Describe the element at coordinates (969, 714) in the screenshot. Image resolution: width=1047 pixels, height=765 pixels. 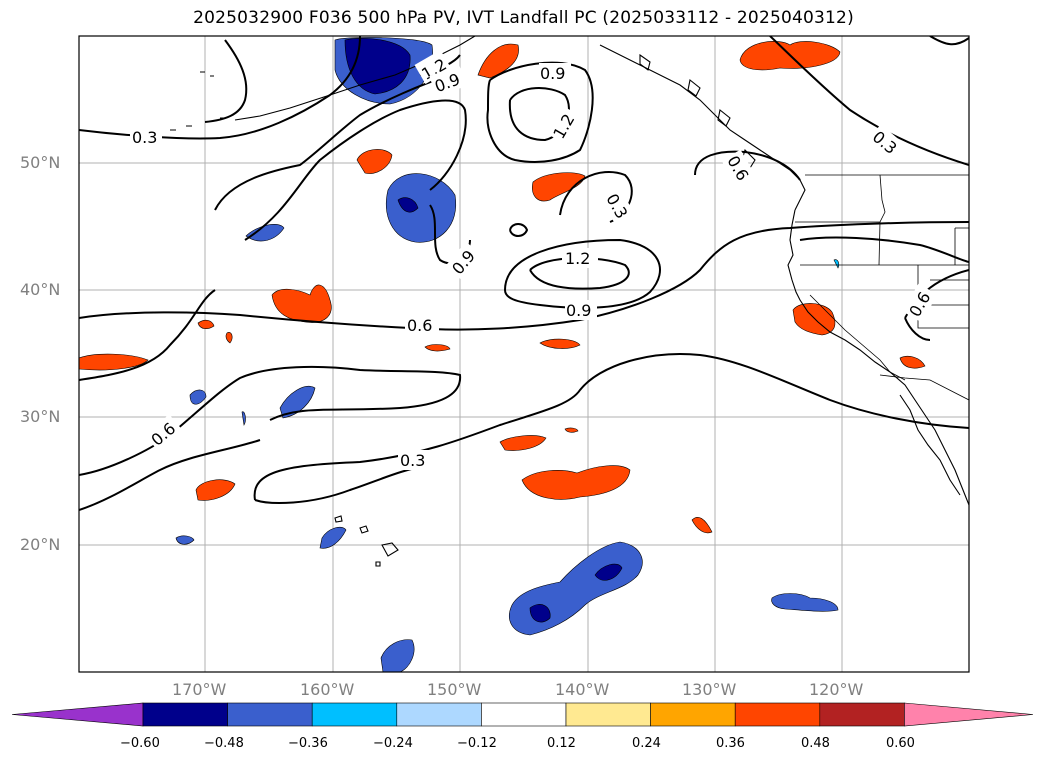
I see `colorbar-extend-max` at that location.